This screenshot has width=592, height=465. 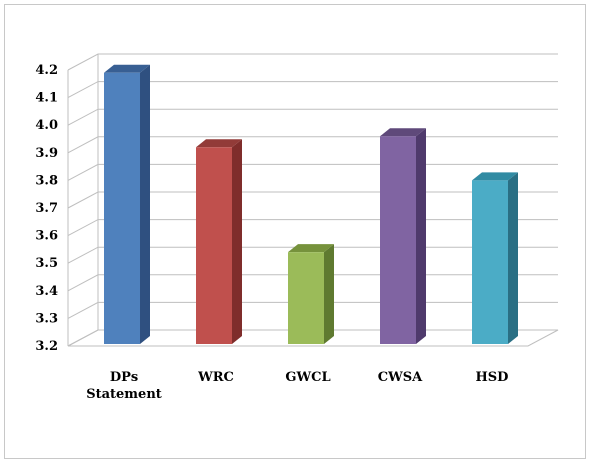 What do you see at coordinates (46, 291) in the screenshot?
I see `y-tick-label: 3.4` at bounding box center [46, 291].